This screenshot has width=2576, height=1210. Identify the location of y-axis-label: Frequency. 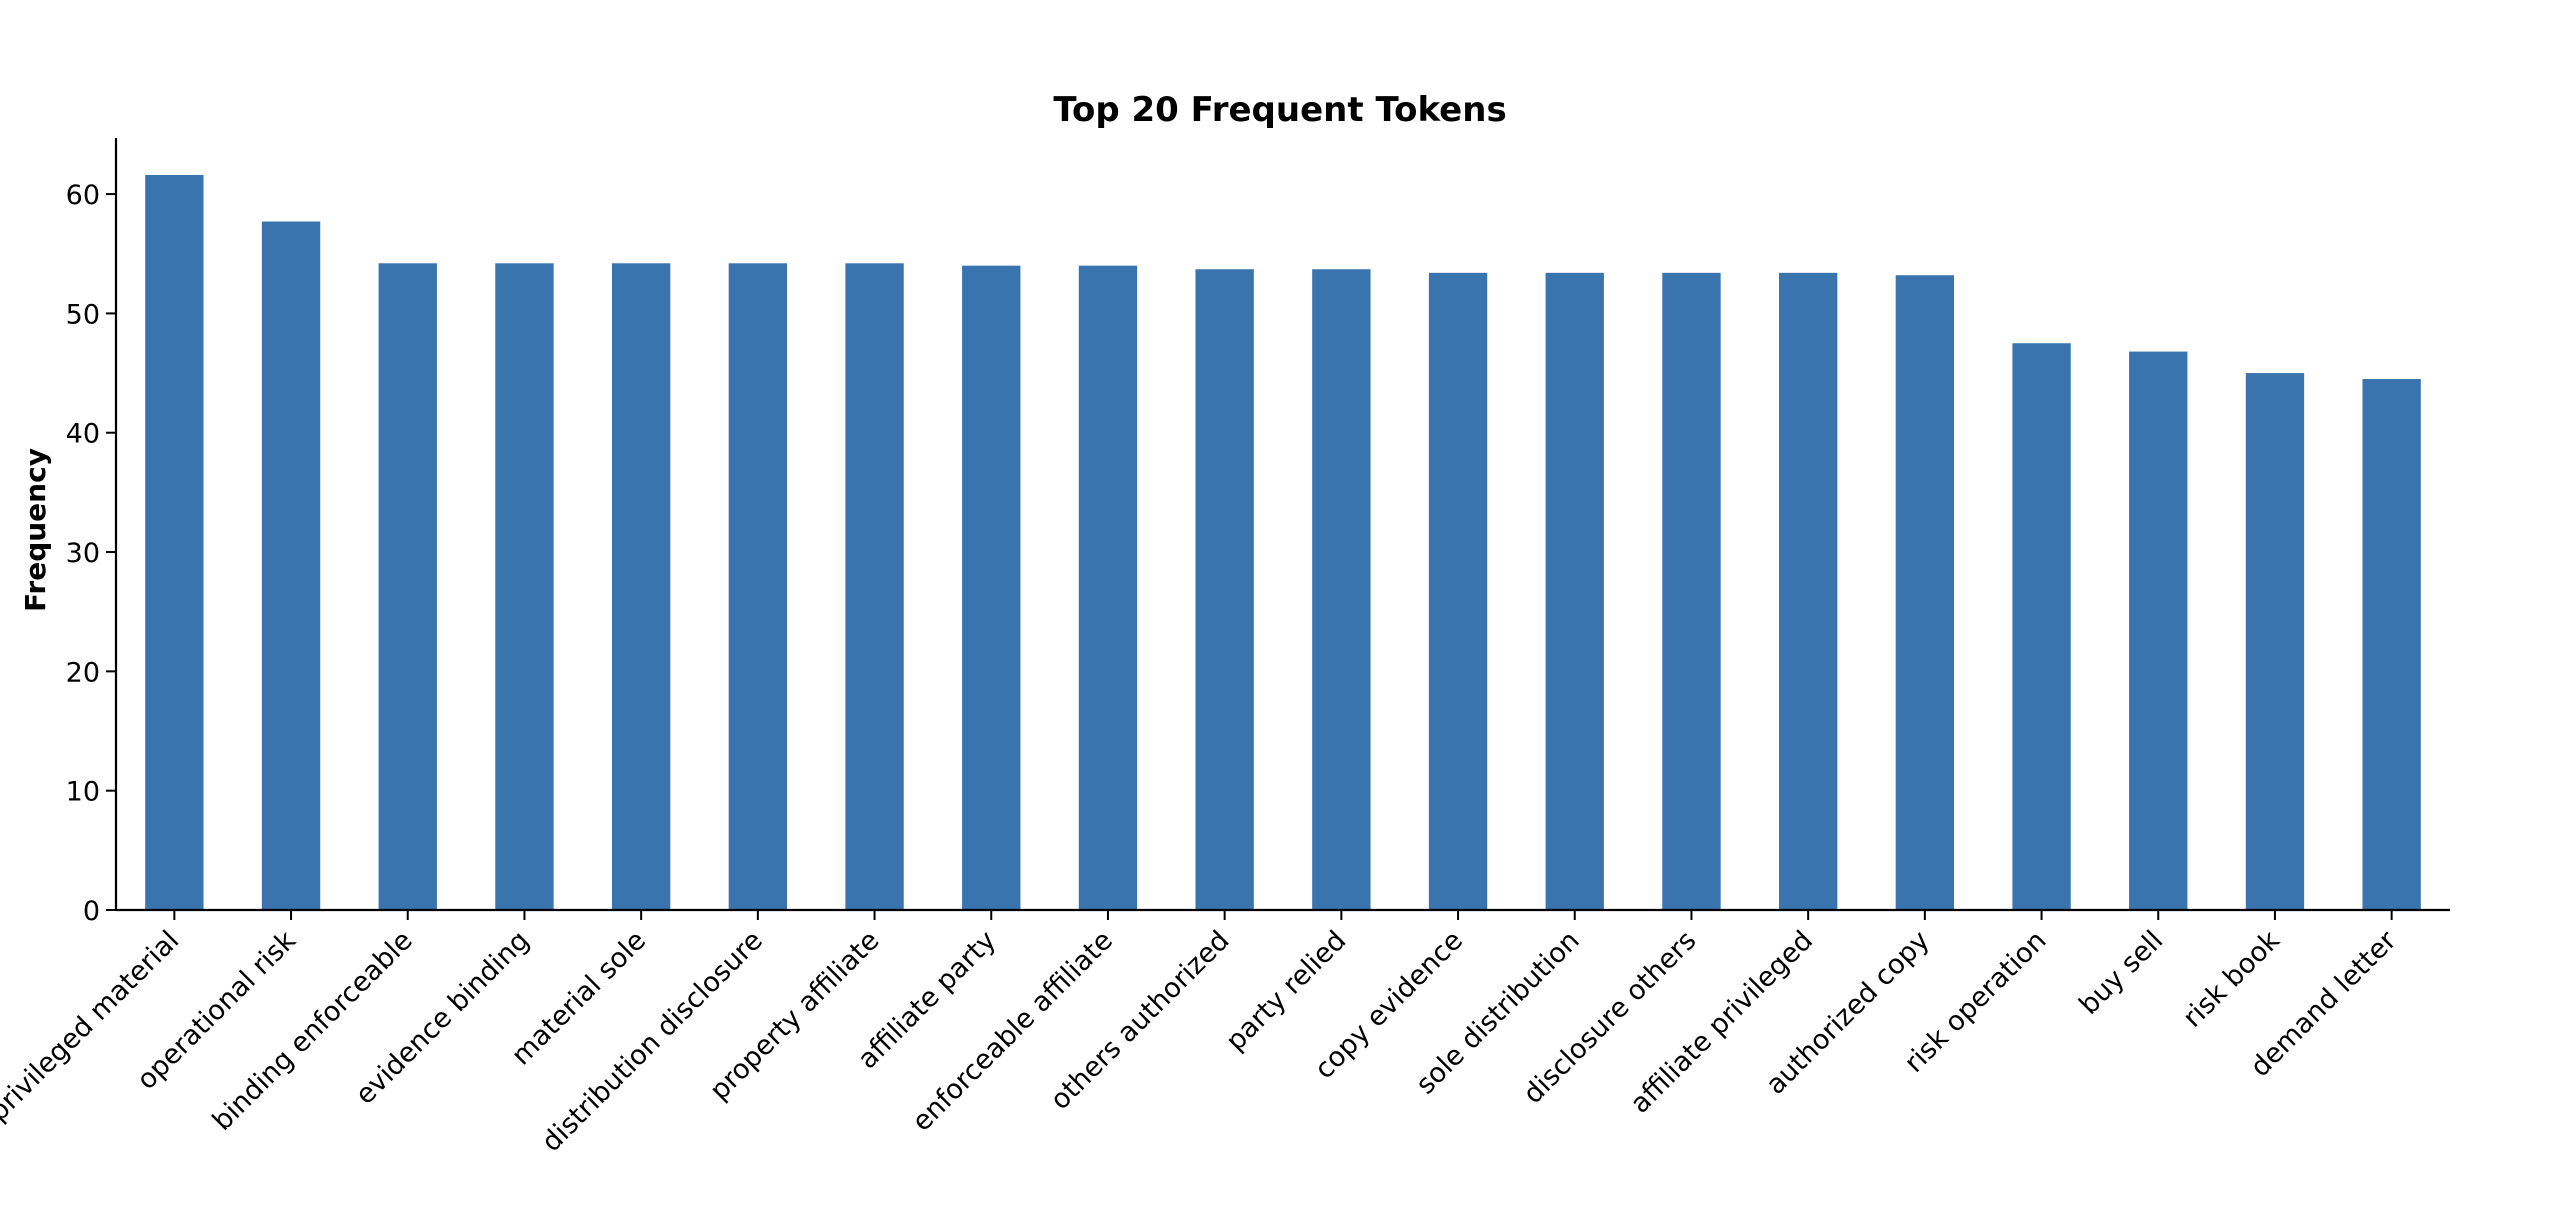
(35, 530).